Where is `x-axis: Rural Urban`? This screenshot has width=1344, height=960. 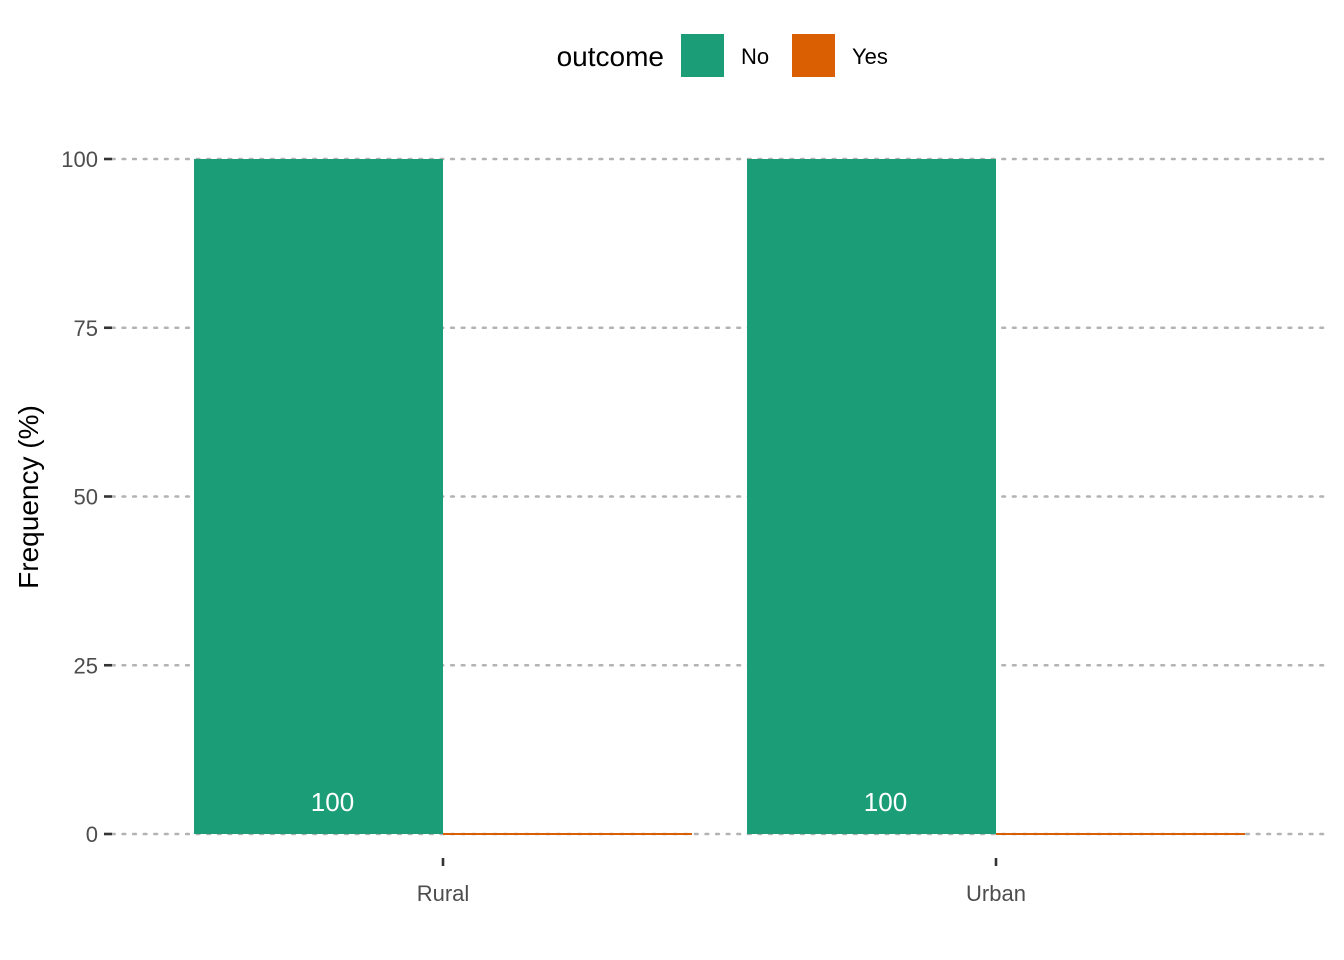 x-axis: Rural Urban is located at coordinates (721, 882).